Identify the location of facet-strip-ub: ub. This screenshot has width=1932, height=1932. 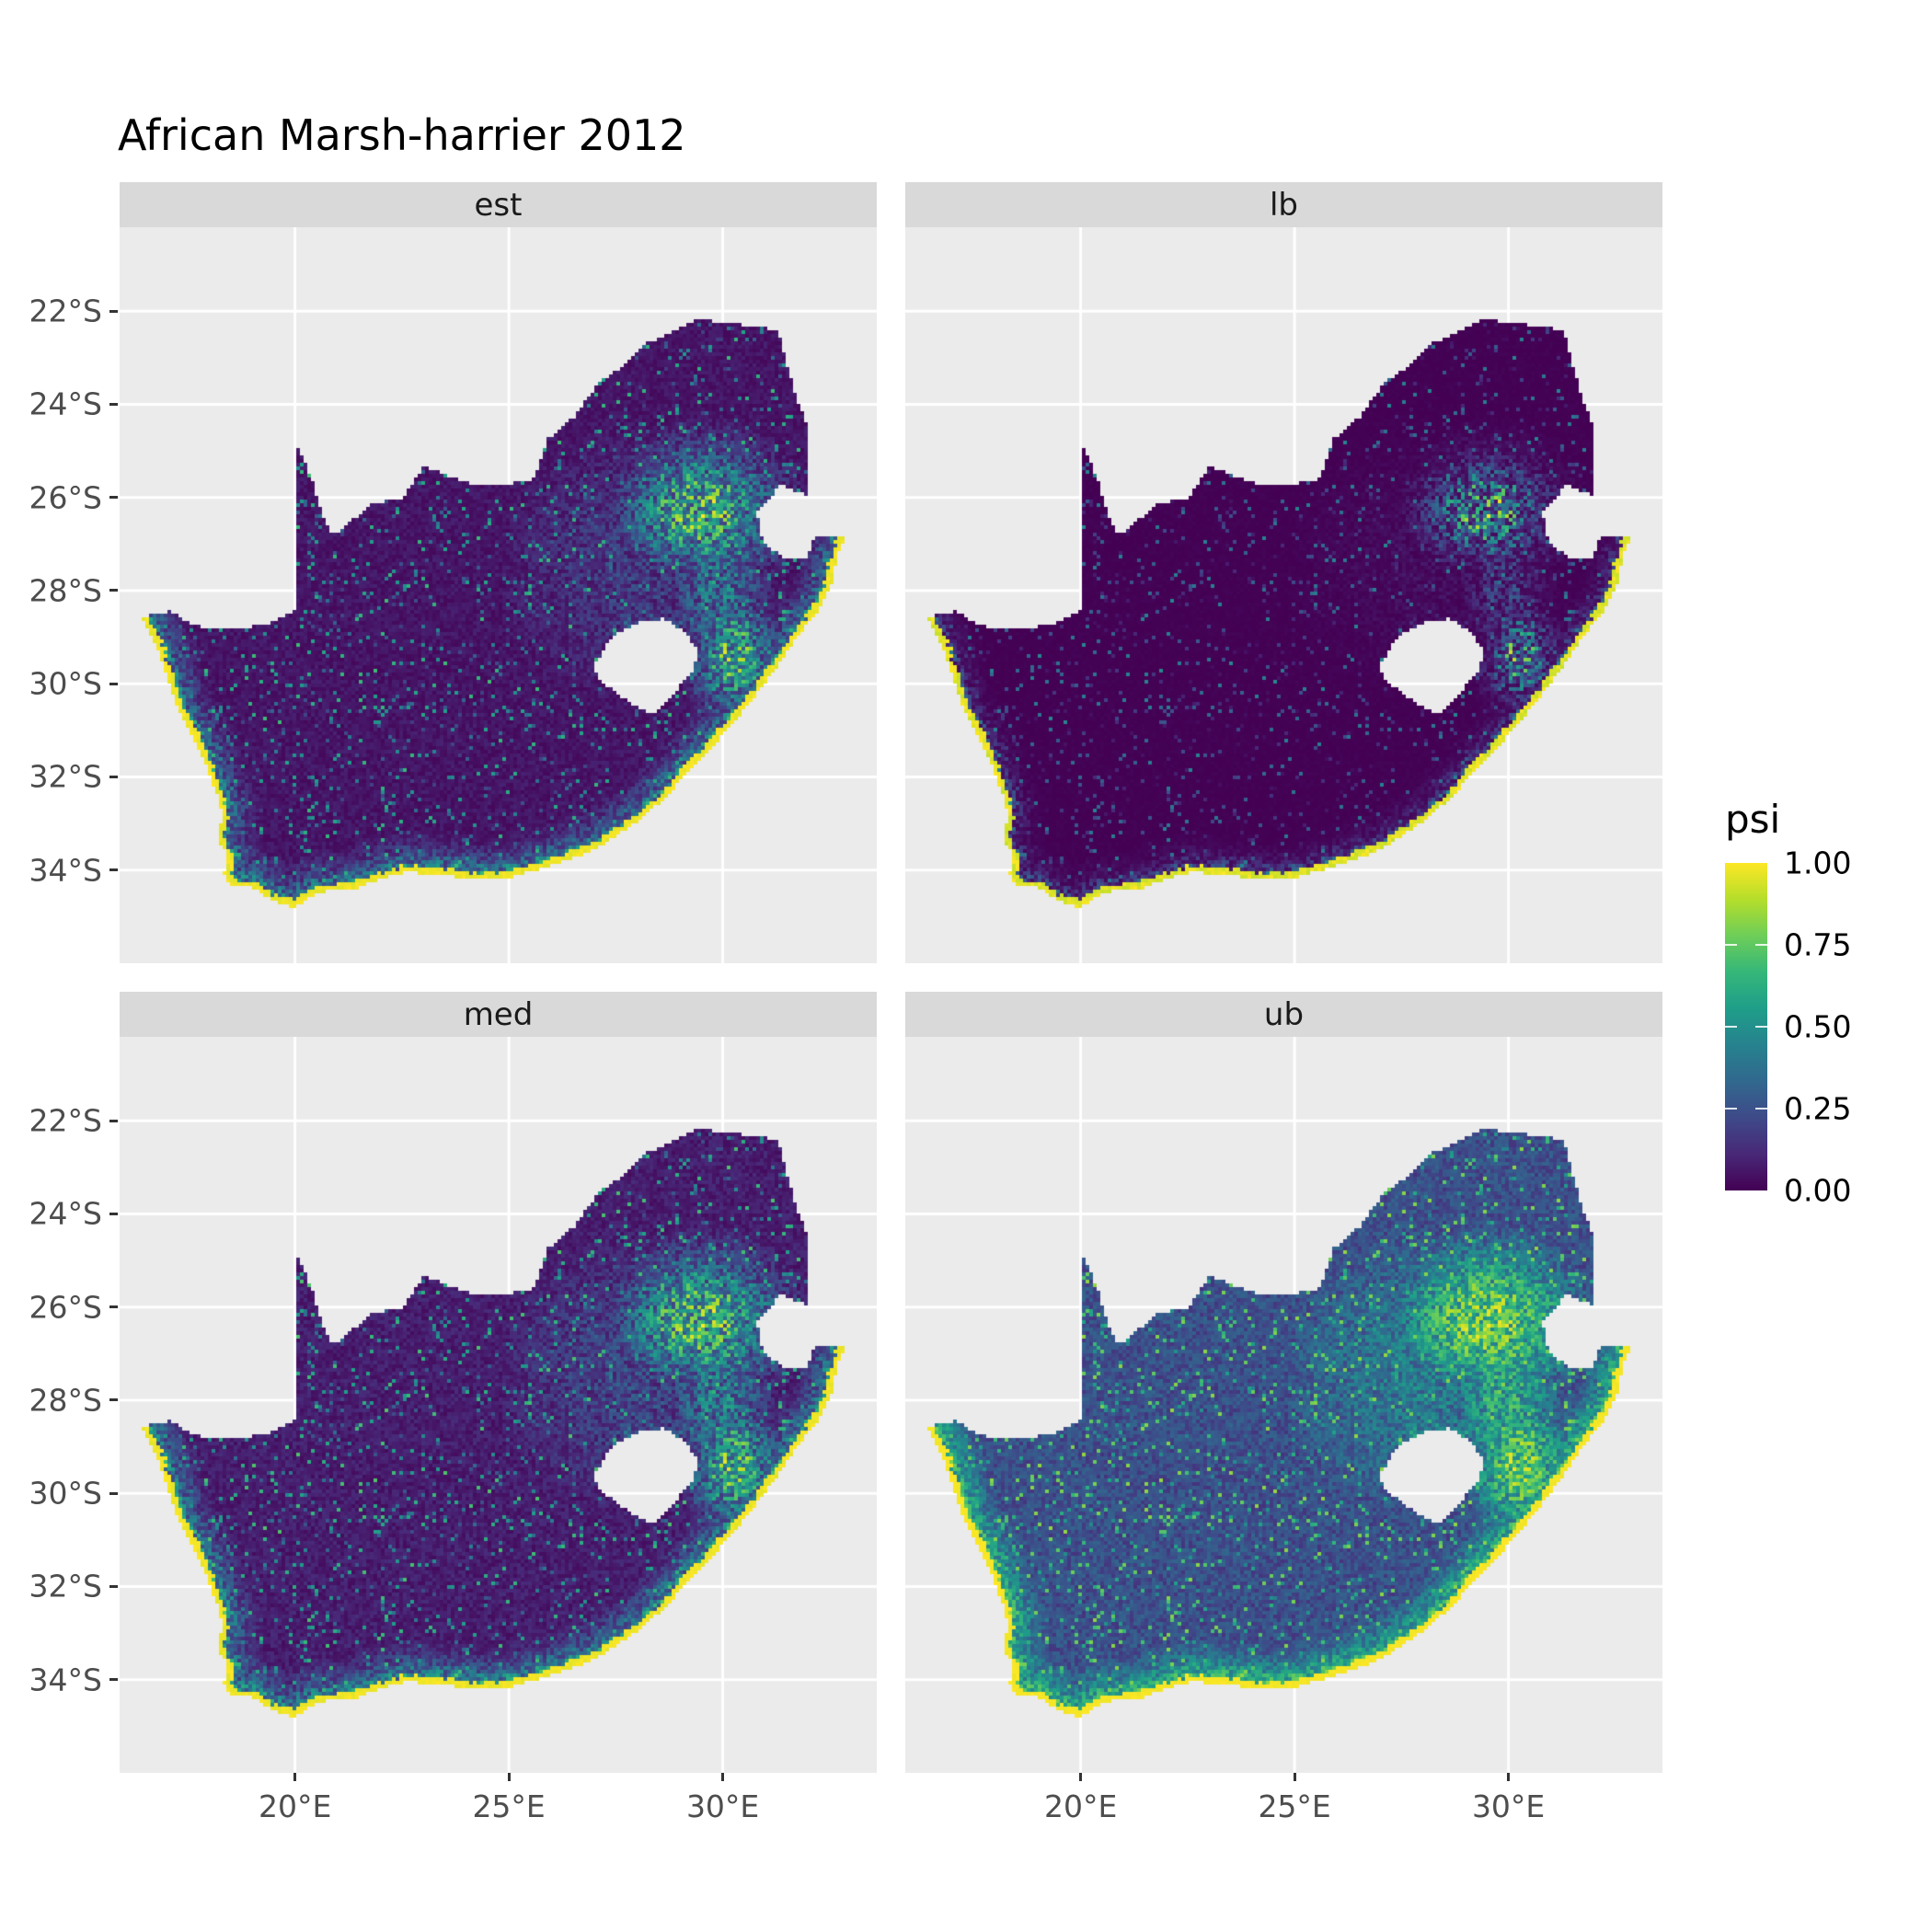
(1283, 1014).